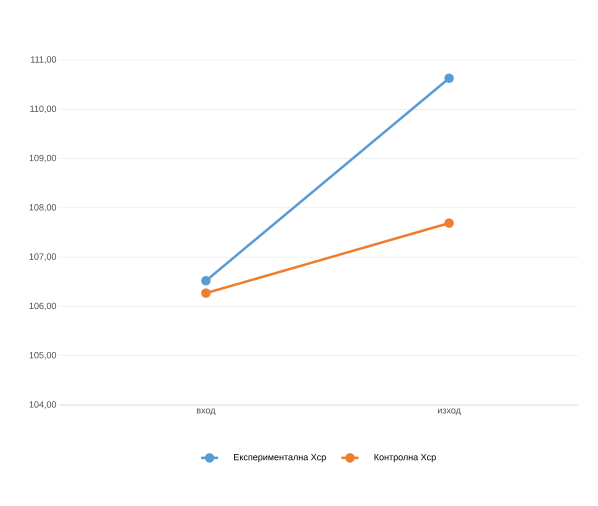  What do you see at coordinates (449, 412) in the screenshot?
I see `x-tick-label: изход` at bounding box center [449, 412].